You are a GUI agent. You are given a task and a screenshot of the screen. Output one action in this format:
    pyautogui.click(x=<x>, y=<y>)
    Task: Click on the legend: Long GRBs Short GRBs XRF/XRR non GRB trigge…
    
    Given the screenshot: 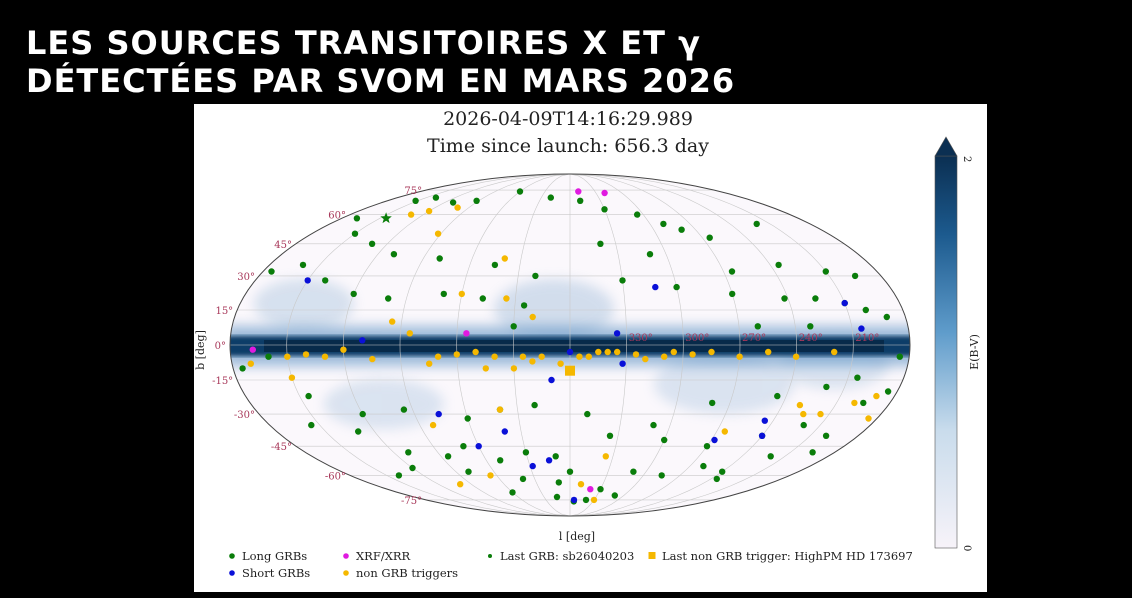 What is the action you would take?
    pyautogui.click(x=571, y=564)
    